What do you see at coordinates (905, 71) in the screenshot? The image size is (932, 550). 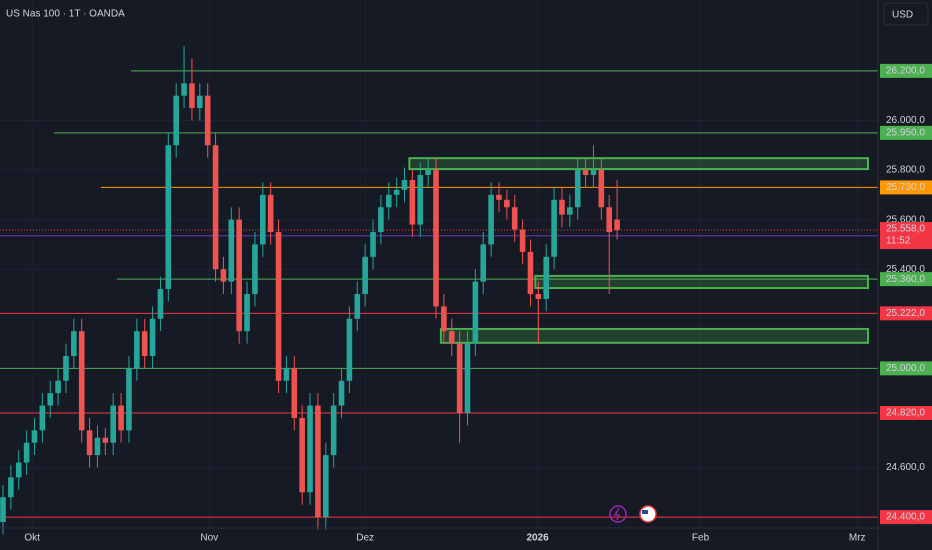 I see `level-label: 26.200,0` at bounding box center [905, 71].